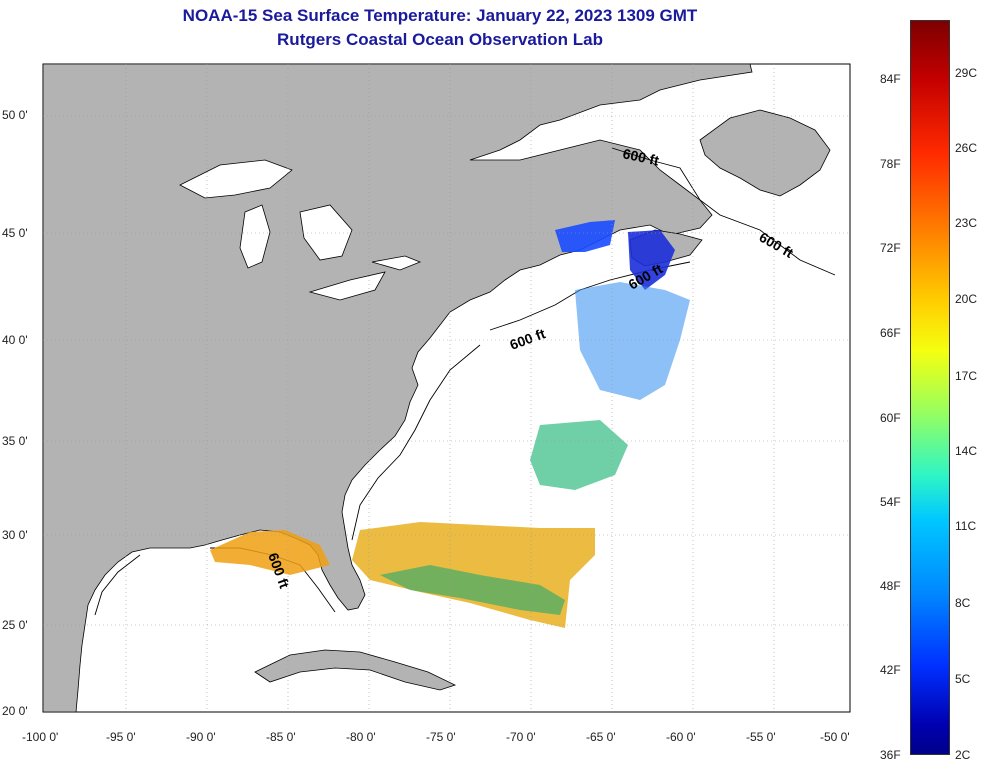  I want to click on colorbar-f-66: 66F, so click(890, 333).